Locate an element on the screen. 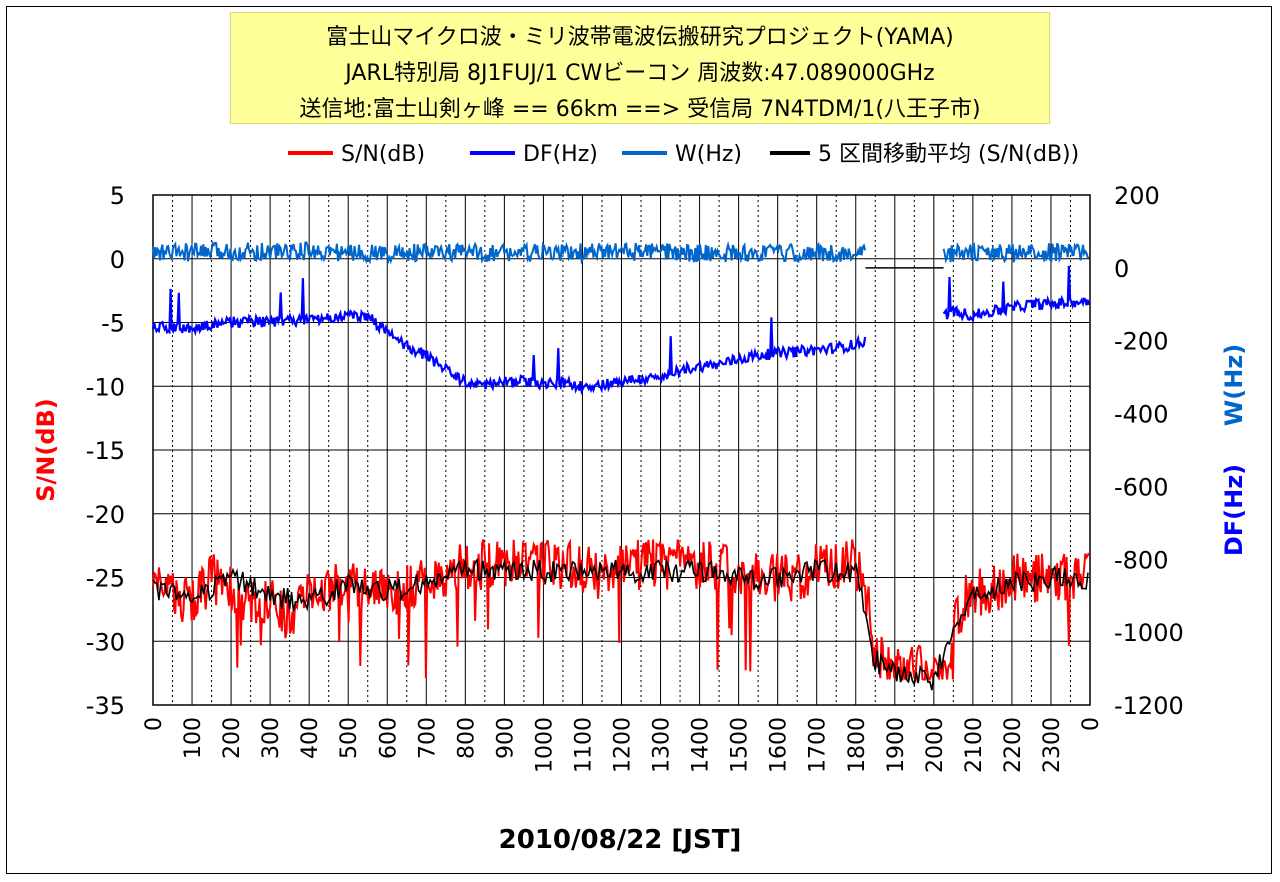 The image size is (1280, 882). x-tick-label: 1300 is located at coordinates (662, 745).